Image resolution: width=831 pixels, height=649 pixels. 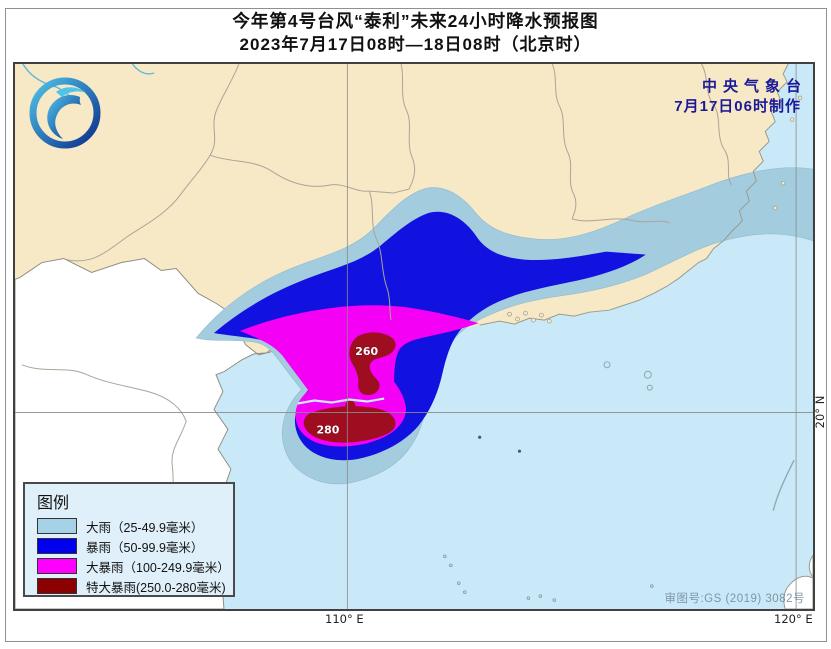 I want to click on luzon-island, so click(x=798, y=592).